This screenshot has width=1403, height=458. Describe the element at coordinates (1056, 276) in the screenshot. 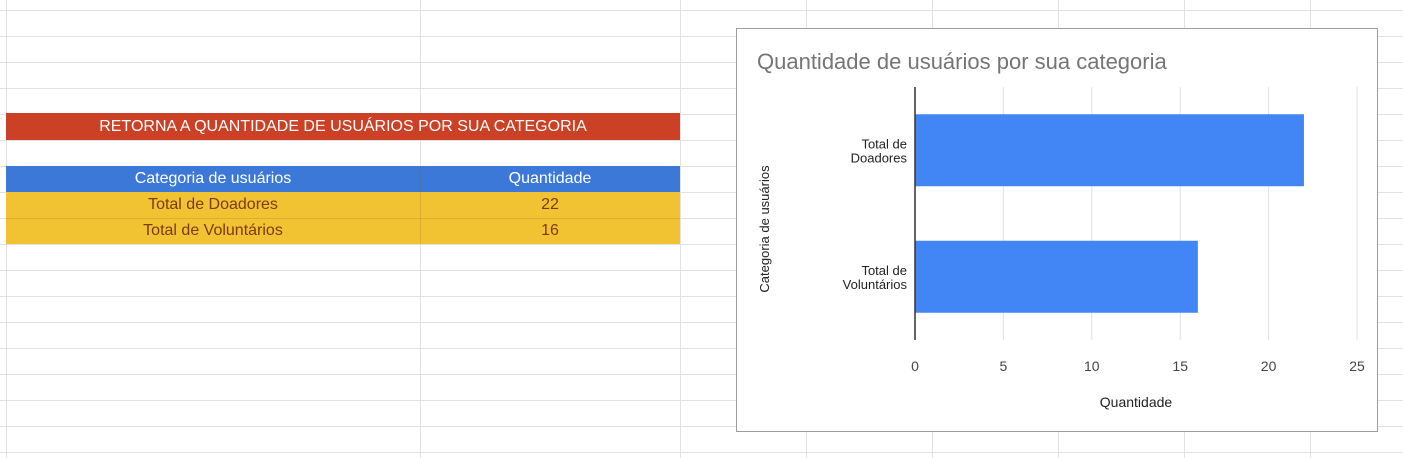

I see `bar-volunteers` at that location.